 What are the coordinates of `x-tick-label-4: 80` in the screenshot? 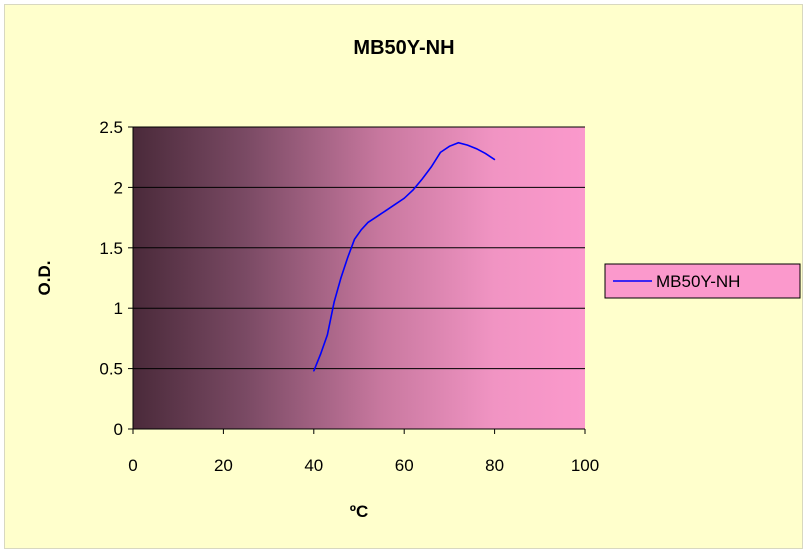 It's located at (494, 465).